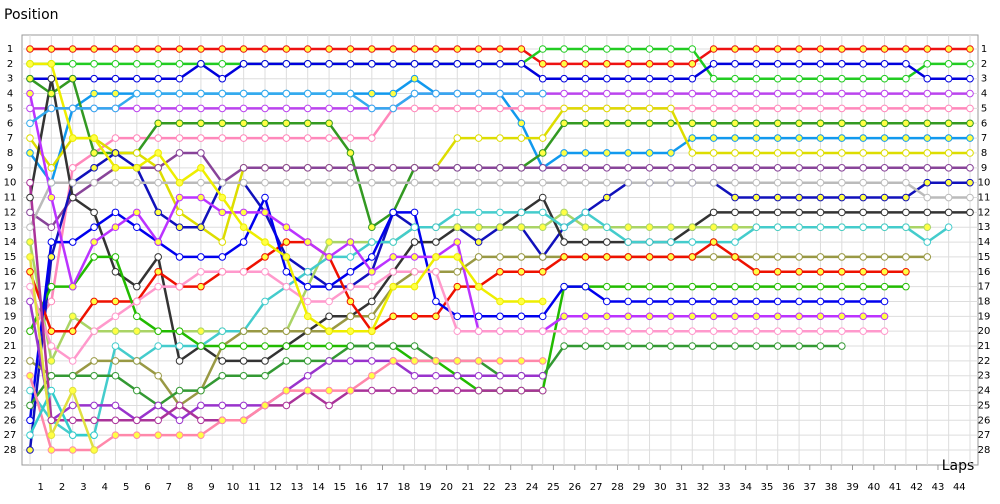  What do you see at coordinates (446, 487) in the screenshot?
I see `x-tick-label: 20` at bounding box center [446, 487].